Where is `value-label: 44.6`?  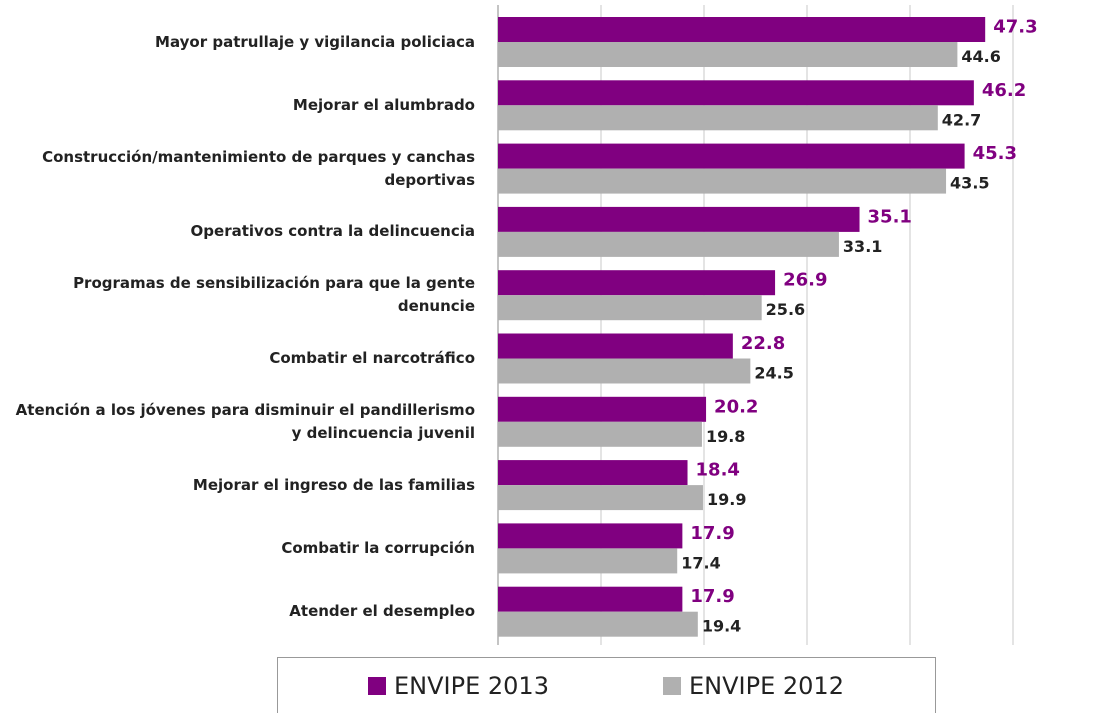
value-label: 44.6 is located at coordinates (980, 56).